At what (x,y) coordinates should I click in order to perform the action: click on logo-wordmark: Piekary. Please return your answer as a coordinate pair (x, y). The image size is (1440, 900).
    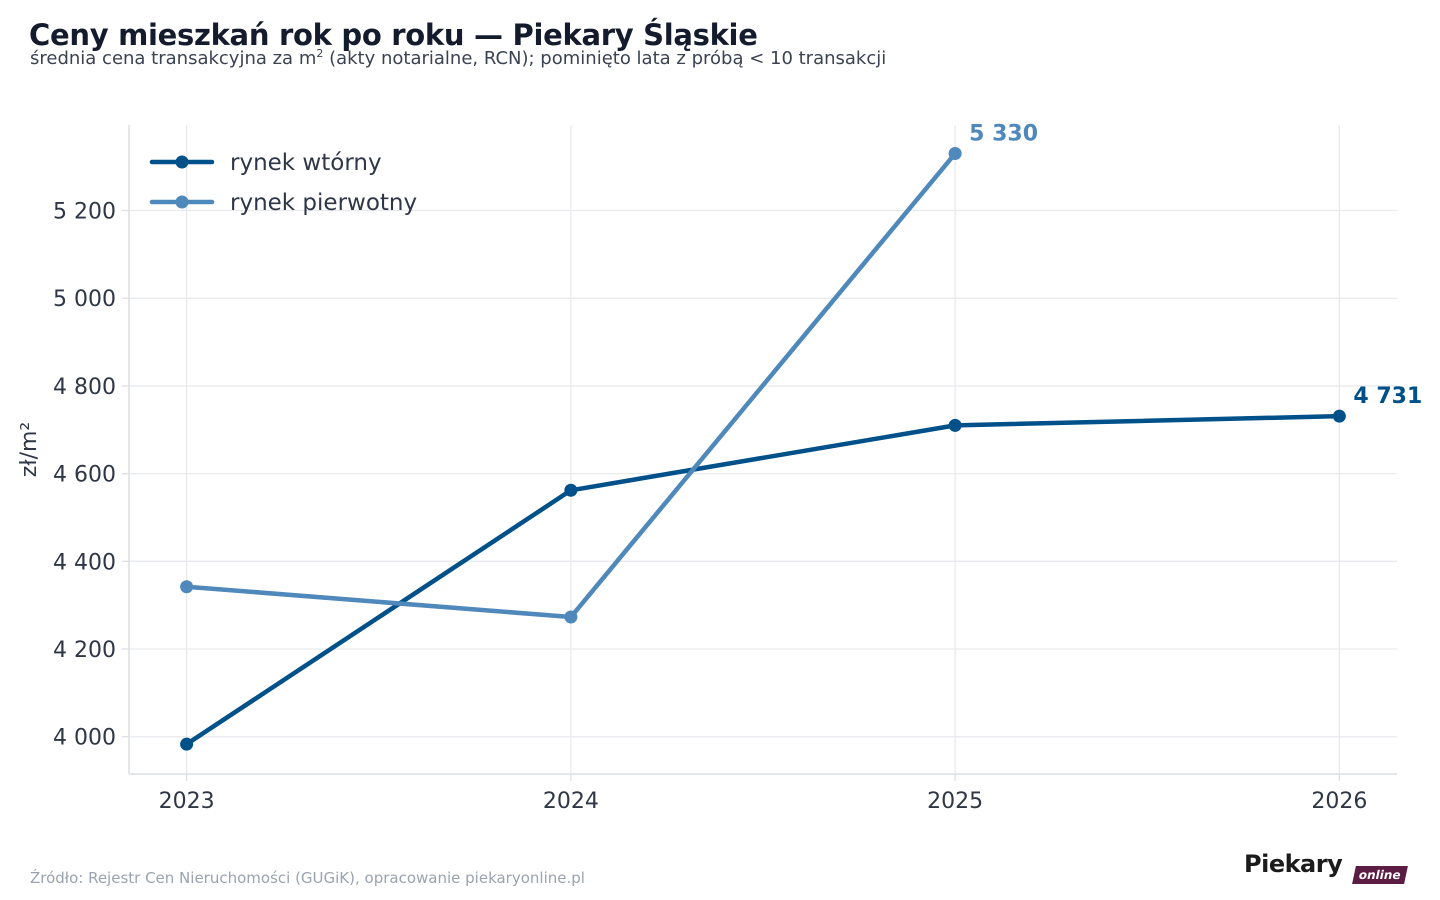
    Looking at the image, I should click on (1293, 864).